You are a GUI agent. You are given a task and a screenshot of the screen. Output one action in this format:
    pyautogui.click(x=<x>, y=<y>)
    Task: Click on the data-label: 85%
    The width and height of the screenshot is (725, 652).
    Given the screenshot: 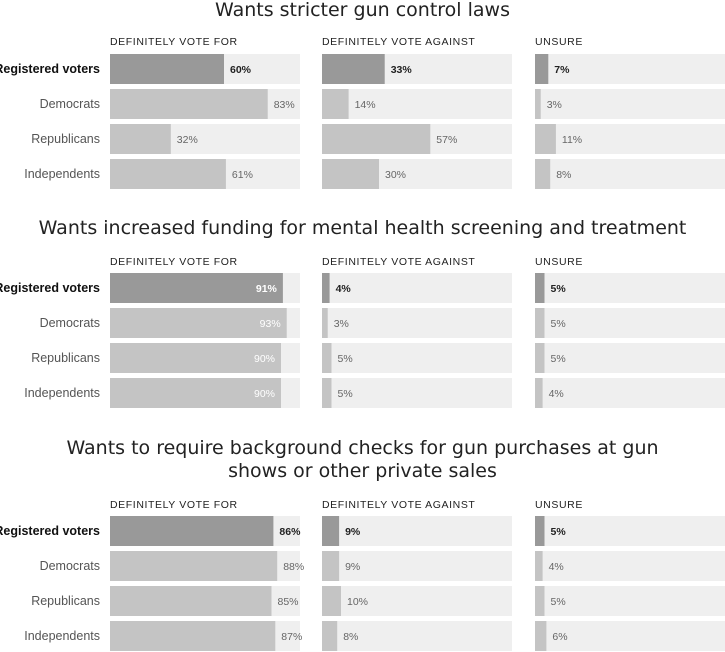 What is the action you would take?
    pyautogui.click(x=288, y=602)
    